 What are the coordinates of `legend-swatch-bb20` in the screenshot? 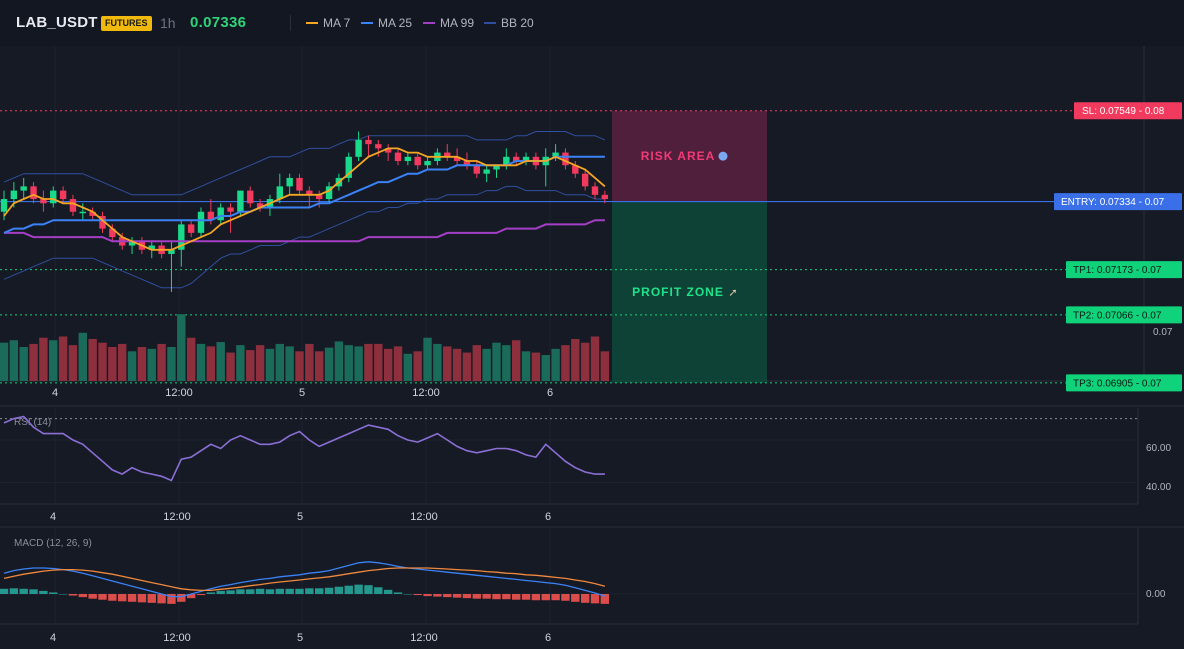 It's located at (490, 23).